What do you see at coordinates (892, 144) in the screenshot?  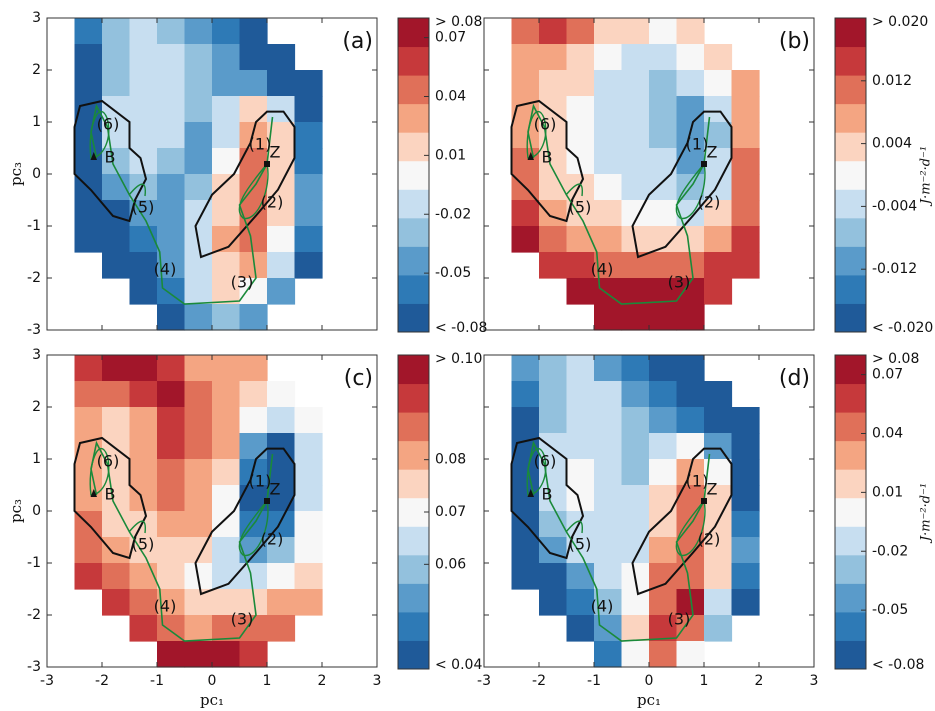 I see `colorbar-tick-label: 0.004` at bounding box center [892, 144].